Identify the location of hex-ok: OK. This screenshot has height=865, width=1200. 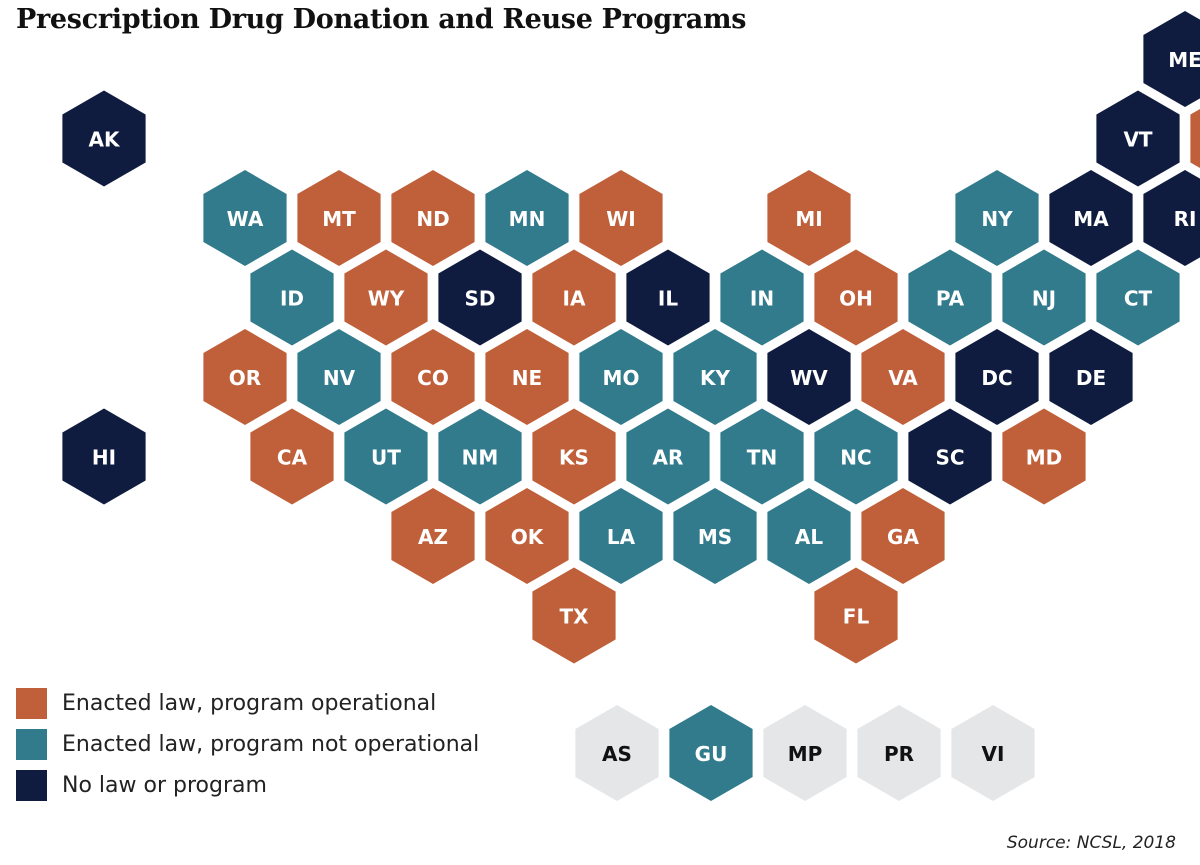
(527, 536).